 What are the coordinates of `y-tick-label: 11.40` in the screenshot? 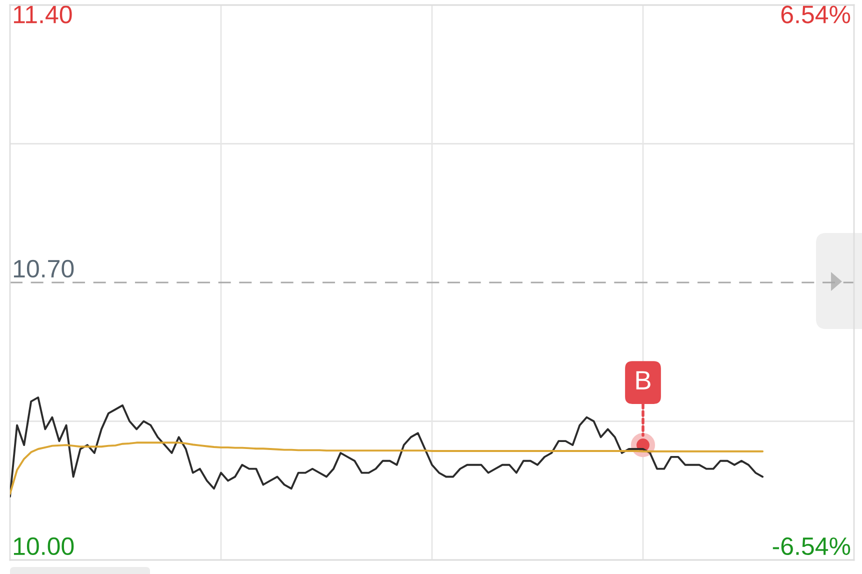 It's located at (43, 15).